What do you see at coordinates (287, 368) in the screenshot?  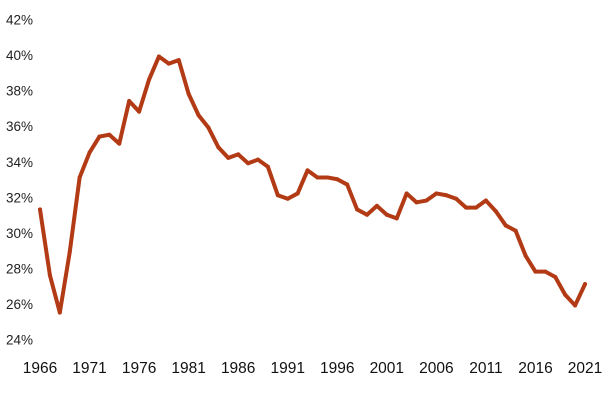 I see `x-tick-label: 1991` at bounding box center [287, 368].